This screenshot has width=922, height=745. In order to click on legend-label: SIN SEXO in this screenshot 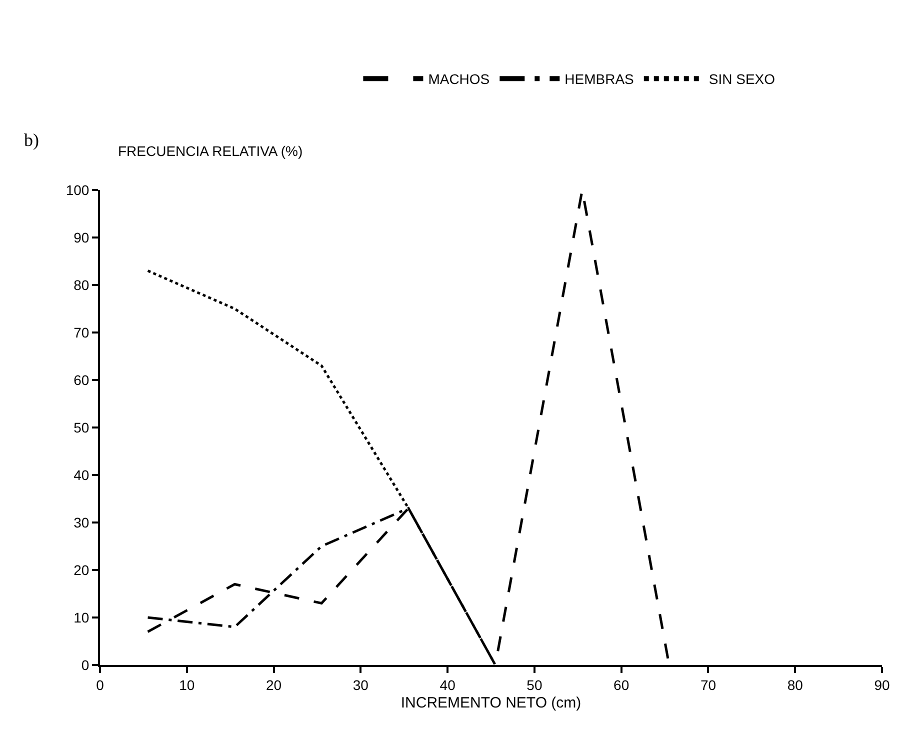, I will do `click(742, 79)`.